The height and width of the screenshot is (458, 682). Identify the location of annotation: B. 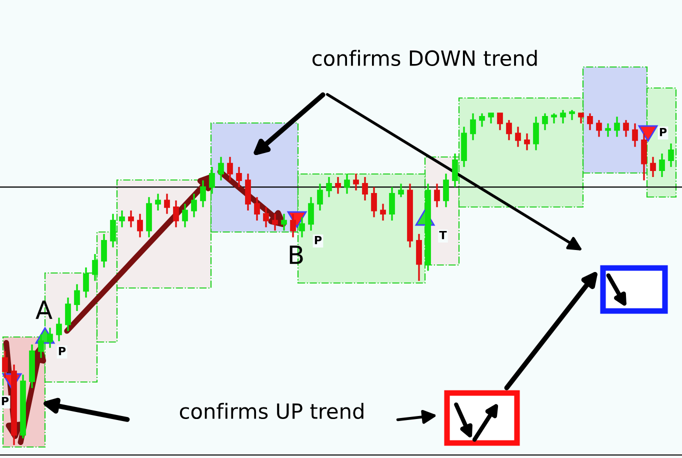
(296, 255).